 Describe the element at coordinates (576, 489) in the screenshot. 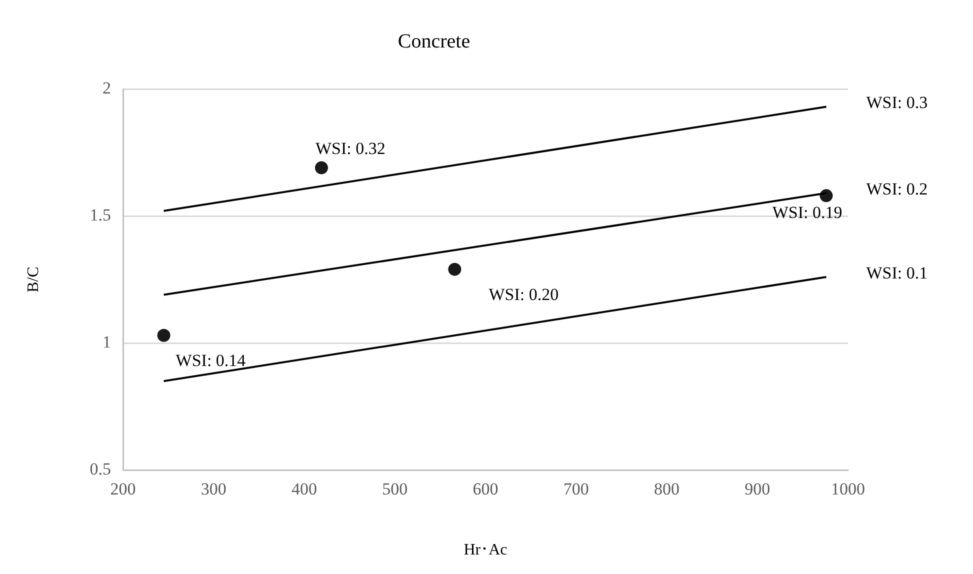

I see `x-tick-label: 700` at that location.